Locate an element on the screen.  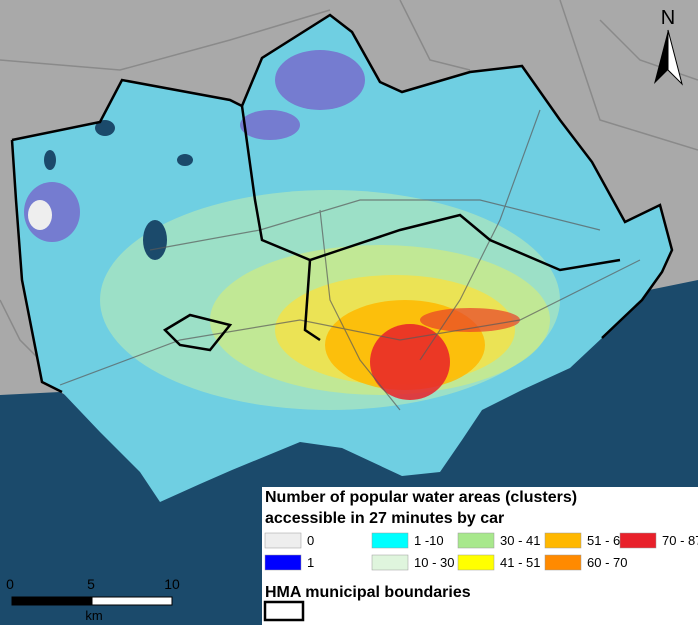
scale-label: 0 is located at coordinates (10, 584).